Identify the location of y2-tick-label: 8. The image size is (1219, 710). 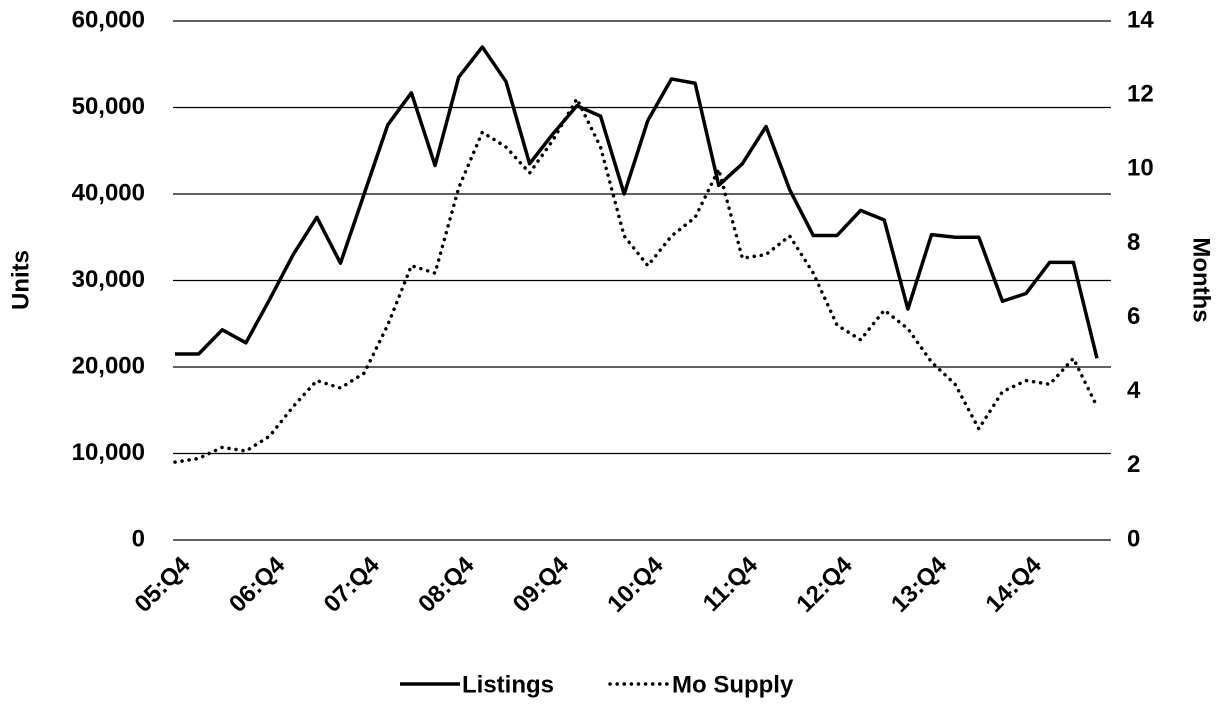
(1133, 242).